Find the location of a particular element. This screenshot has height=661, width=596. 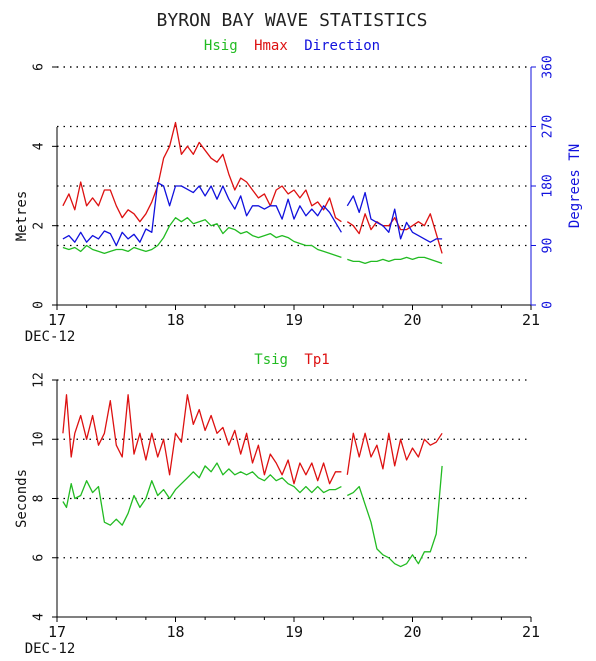

legend-hmax: Hmax is located at coordinates (271, 46).